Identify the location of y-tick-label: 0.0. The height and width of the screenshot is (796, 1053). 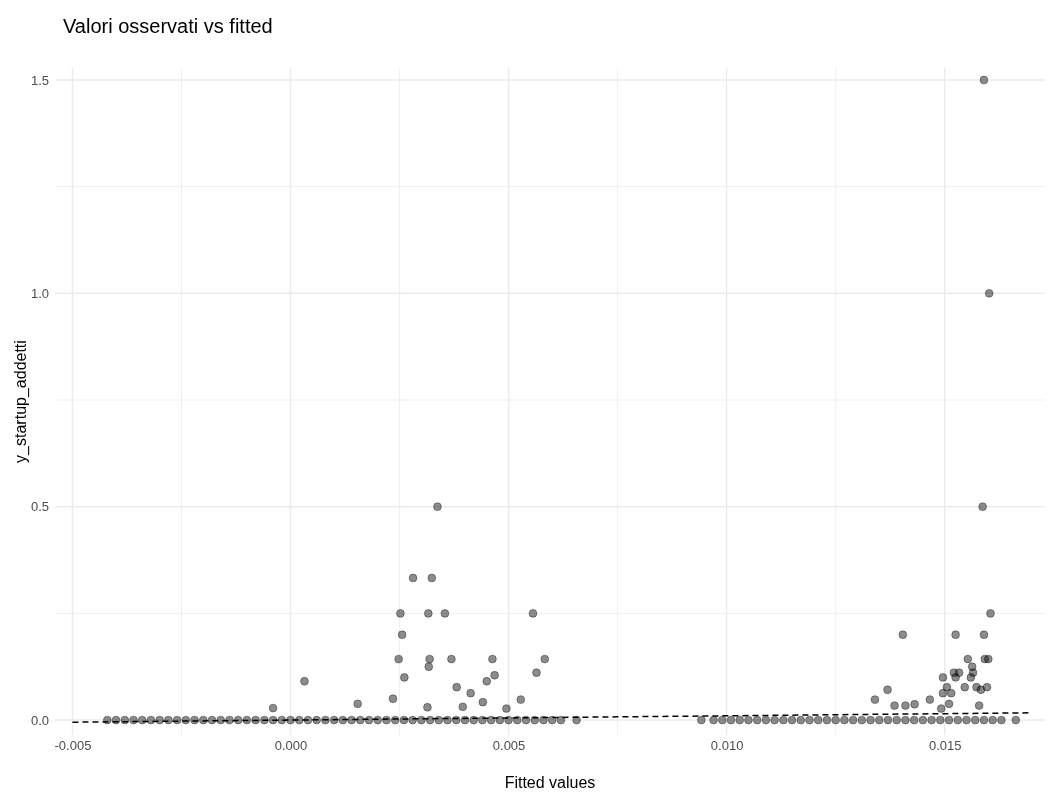
(39, 720).